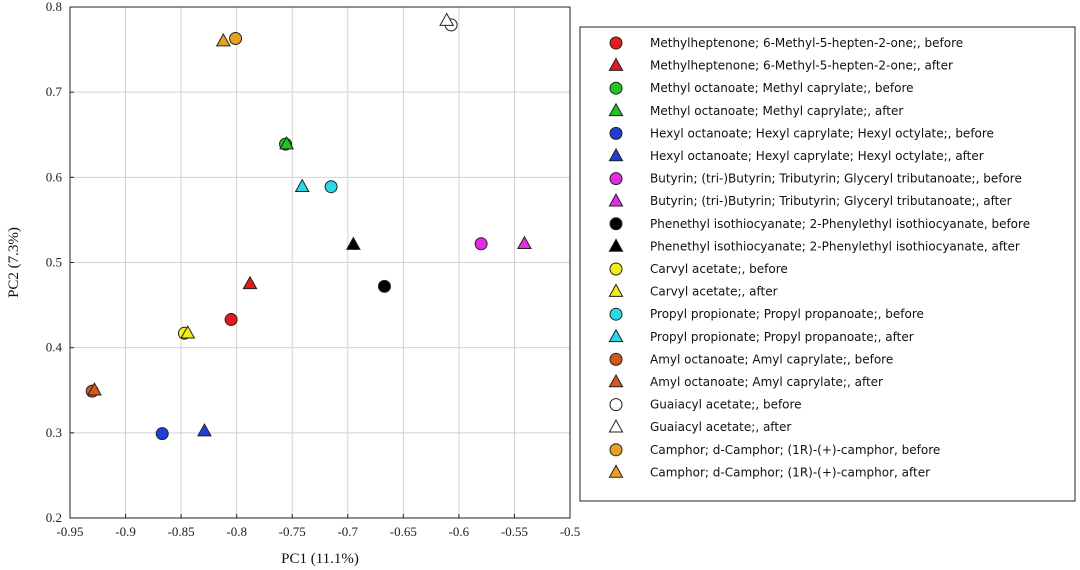  Describe the element at coordinates (54, 7) in the screenshot. I see `y-tick-label: 0.8` at that location.